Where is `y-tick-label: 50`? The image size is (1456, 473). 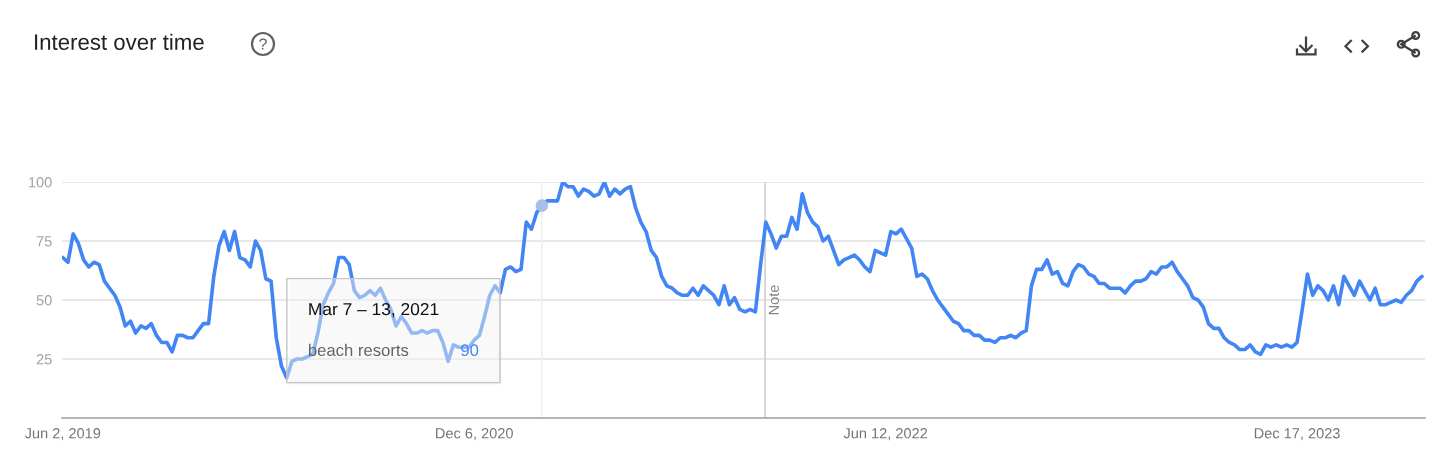 y-tick-label: 50 is located at coordinates (44, 300).